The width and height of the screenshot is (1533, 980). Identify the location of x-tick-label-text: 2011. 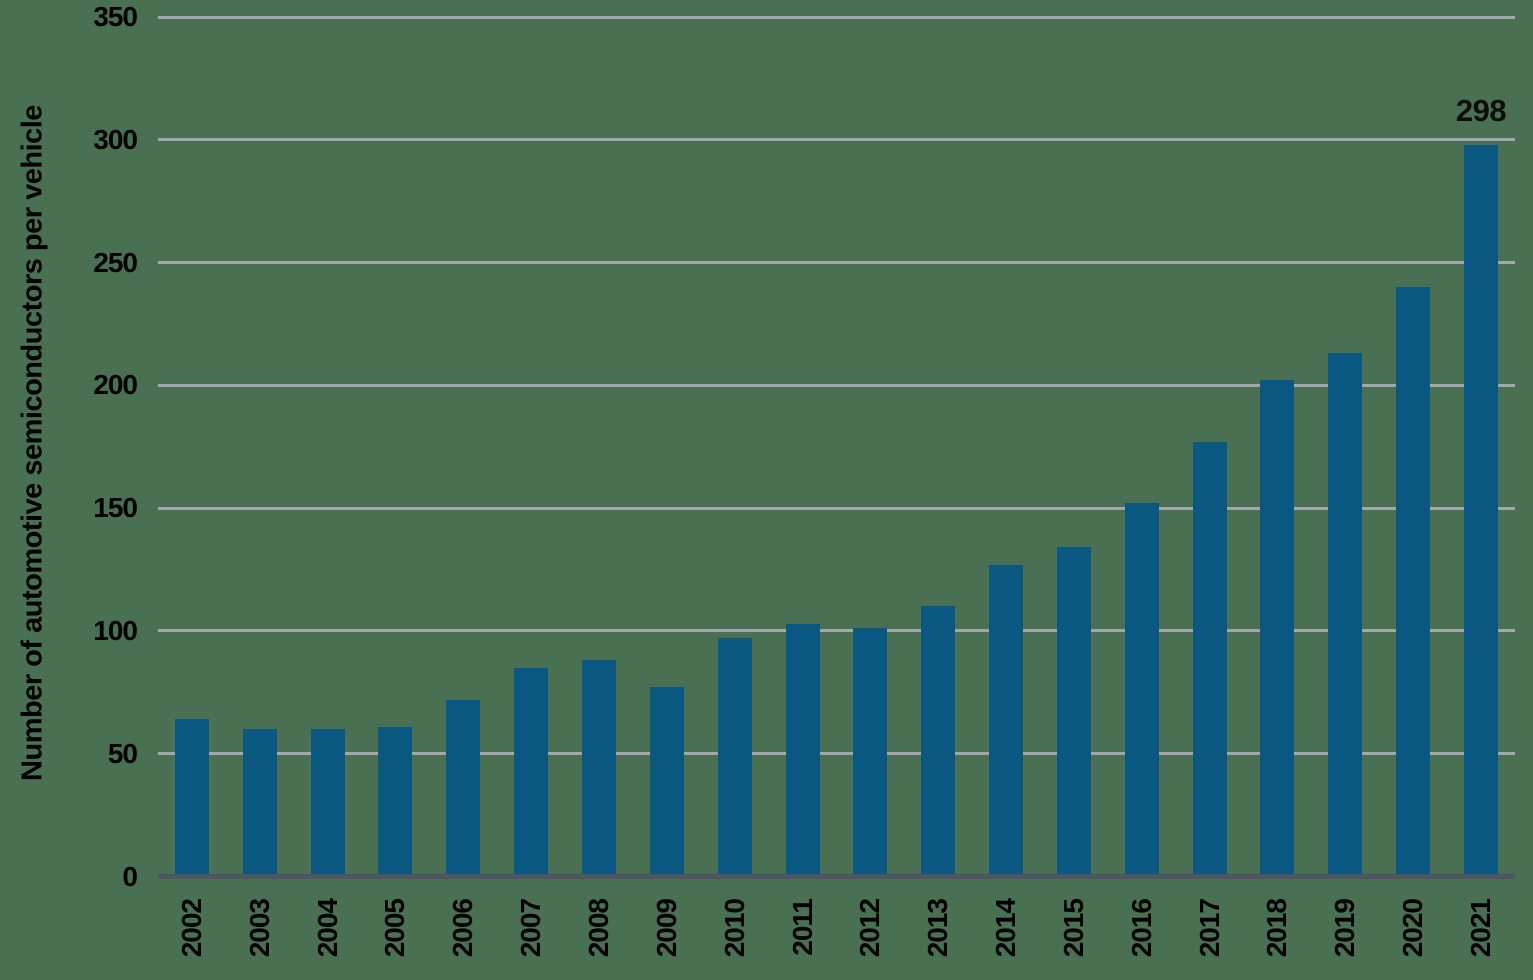
(802, 927).